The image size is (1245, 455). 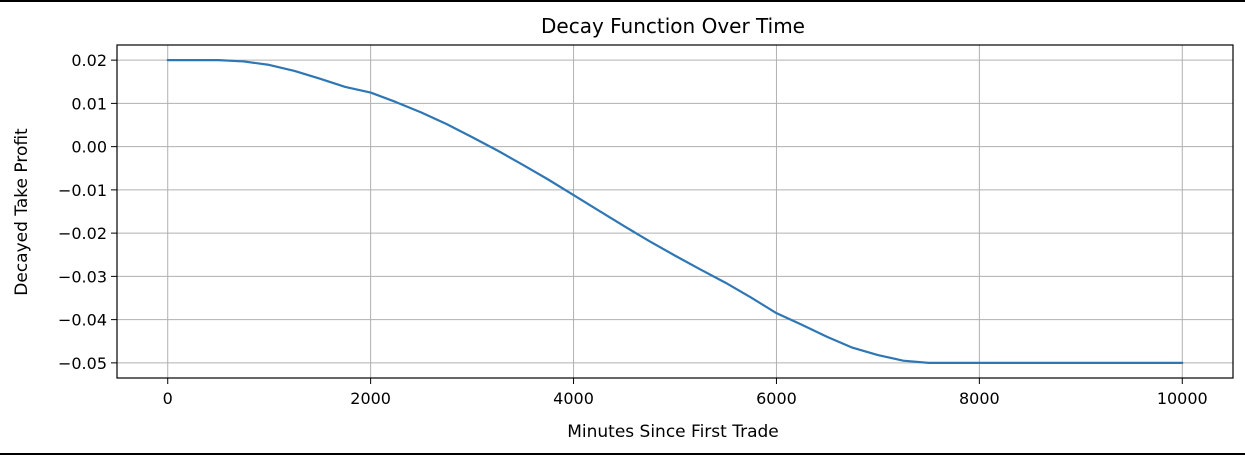 What do you see at coordinates (82, 363) in the screenshot?
I see `y-tick-label: −0.05` at bounding box center [82, 363].